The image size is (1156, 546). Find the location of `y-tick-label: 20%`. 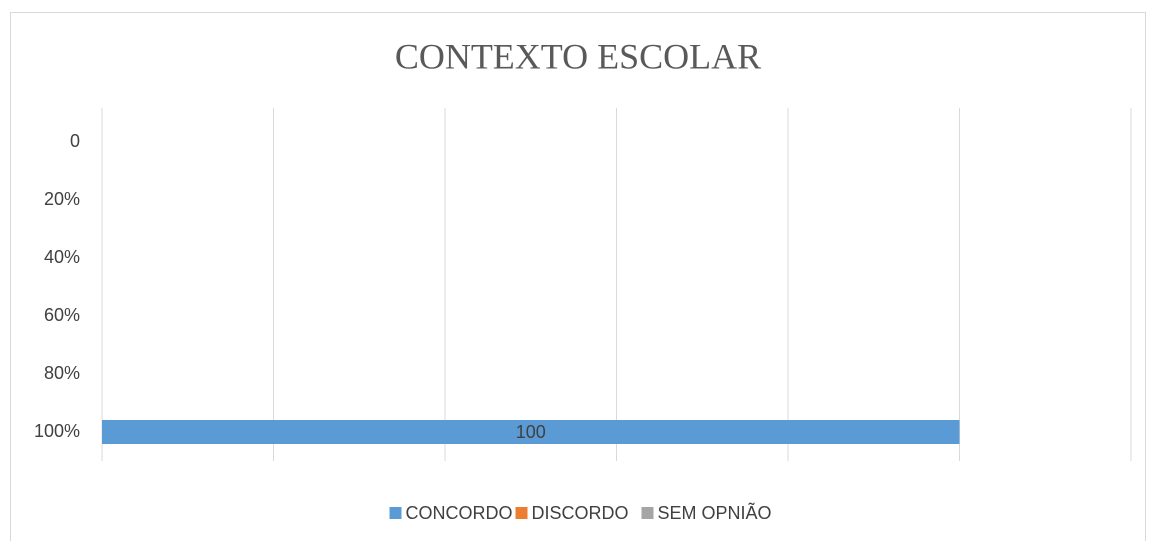

y-tick-label: 20% is located at coordinates (62, 199).